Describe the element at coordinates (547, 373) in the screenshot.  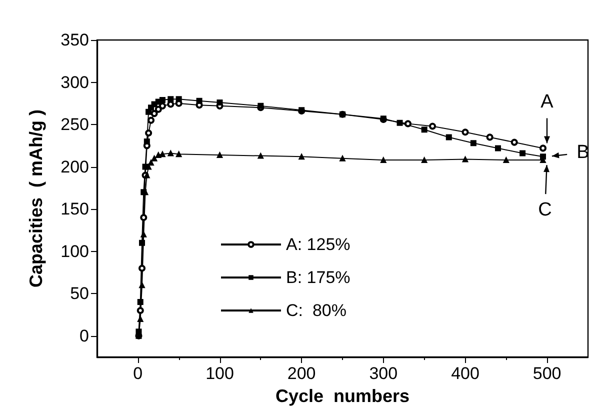
I see `x-tick-label: 500` at that location.